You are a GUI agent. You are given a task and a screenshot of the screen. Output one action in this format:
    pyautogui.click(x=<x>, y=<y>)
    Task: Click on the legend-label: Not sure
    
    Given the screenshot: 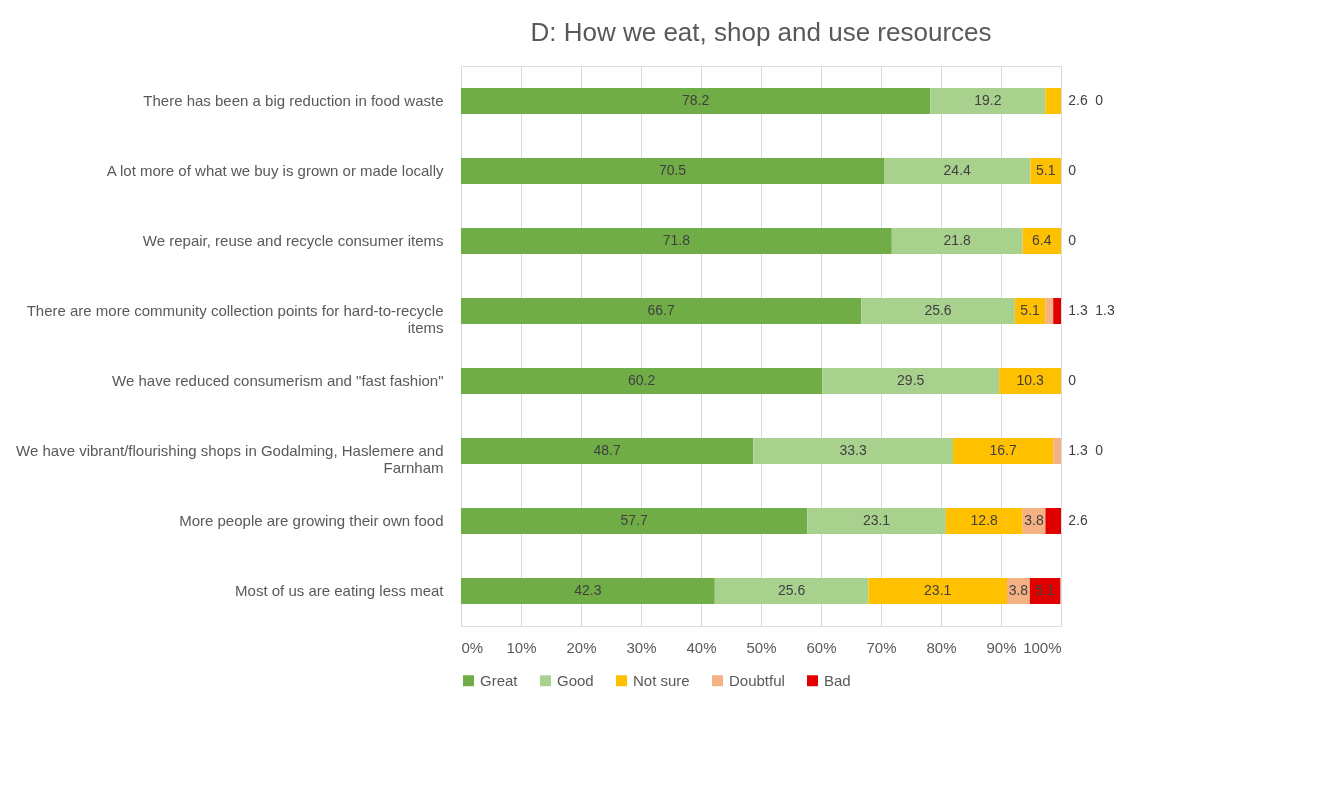 What is the action you would take?
    pyautogui.click(x=661, y=680)
    